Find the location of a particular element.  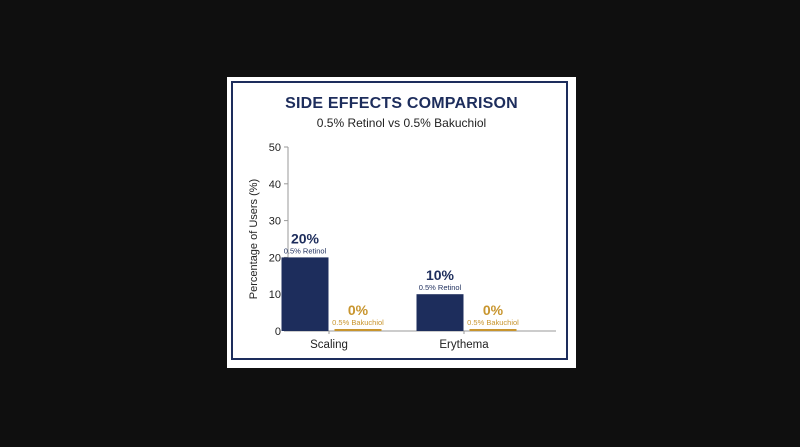

y-tick-label: 20 is located at coordinates (275, 258).